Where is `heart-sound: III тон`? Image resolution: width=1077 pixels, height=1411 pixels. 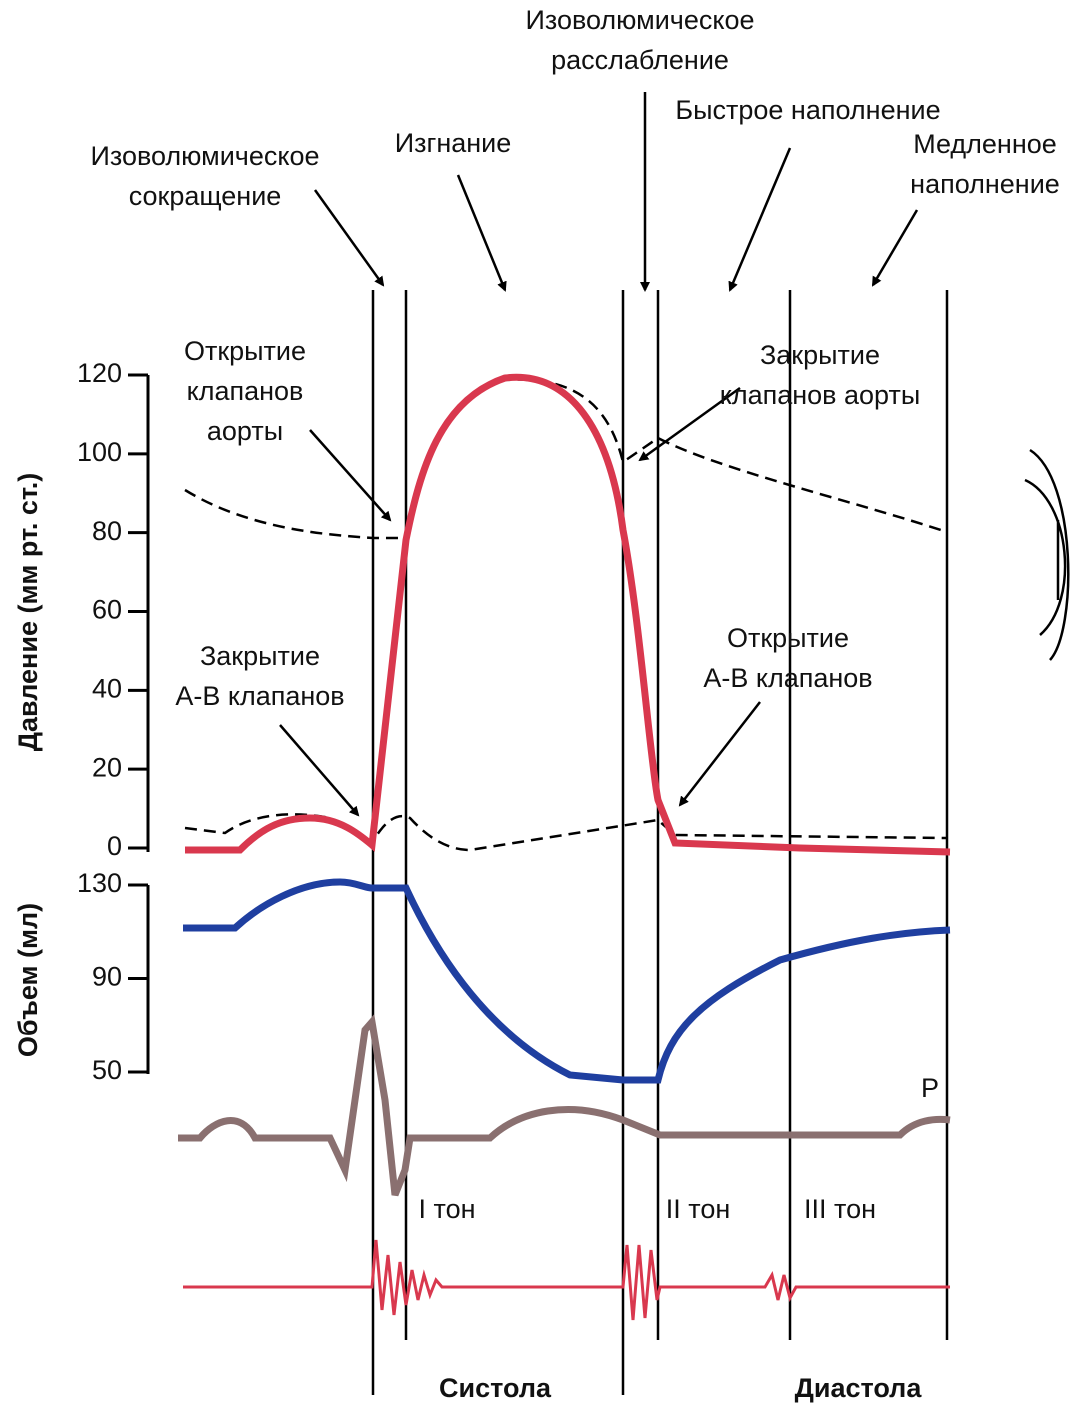
heart-sound: III тон is located at coordinates (840, 1209).